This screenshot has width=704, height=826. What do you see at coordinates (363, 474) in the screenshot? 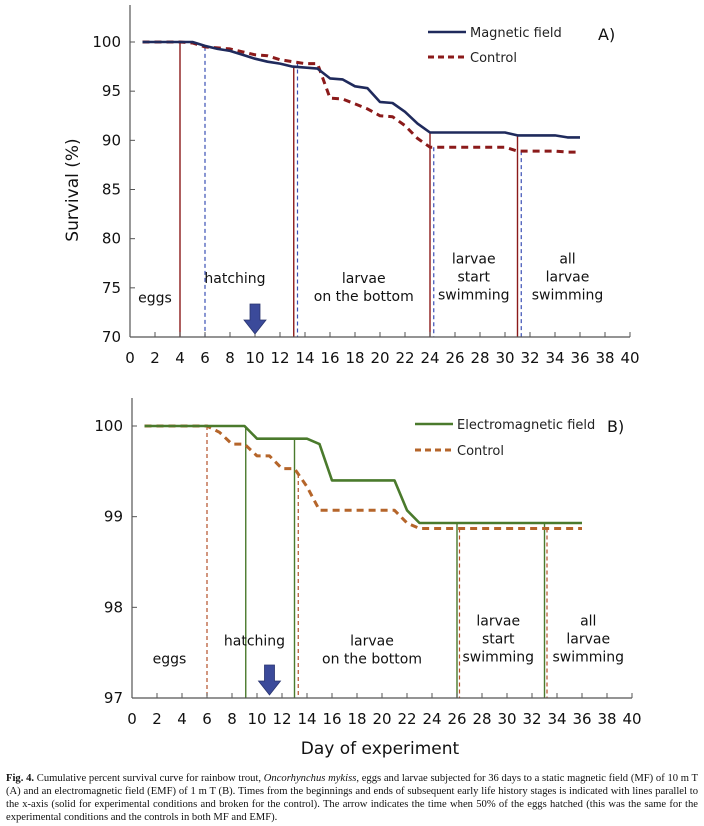
I see `series-line-electromagnetic-field` at bounding box center [363, 474].